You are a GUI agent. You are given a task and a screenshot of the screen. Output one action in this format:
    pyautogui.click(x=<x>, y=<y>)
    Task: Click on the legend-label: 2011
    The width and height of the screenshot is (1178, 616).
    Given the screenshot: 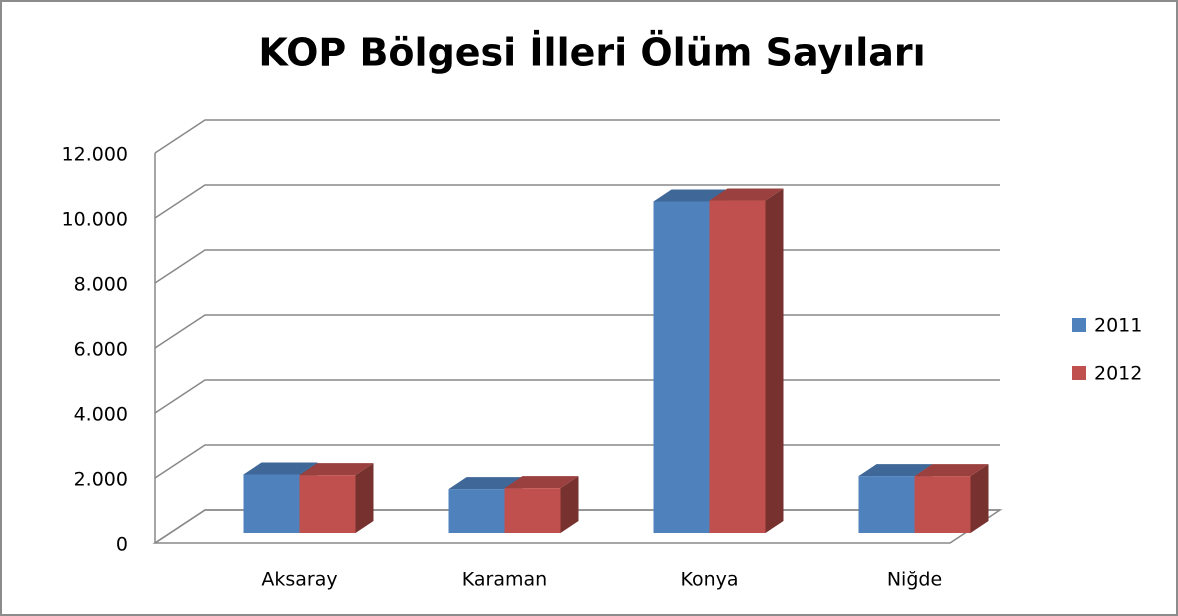 What is the action you would take?
    pyautogui.click(x=1118, y=326)
    